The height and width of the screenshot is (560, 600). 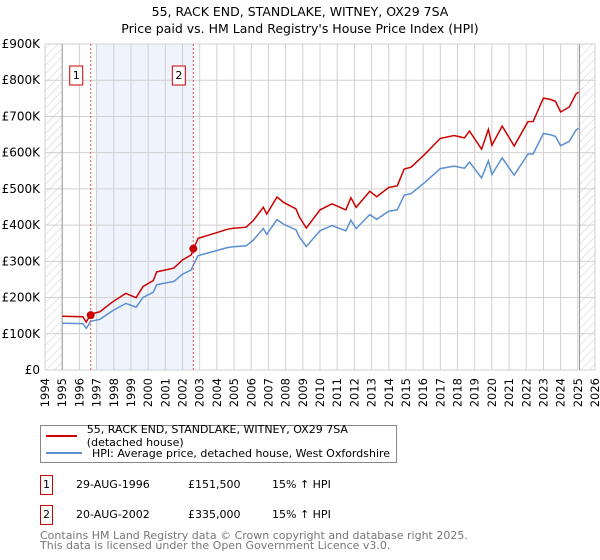 What do you see at coordinates (97, 392) in the screenshot?
I see `x-tick-label: 1997` at bounding box center [97, 392].